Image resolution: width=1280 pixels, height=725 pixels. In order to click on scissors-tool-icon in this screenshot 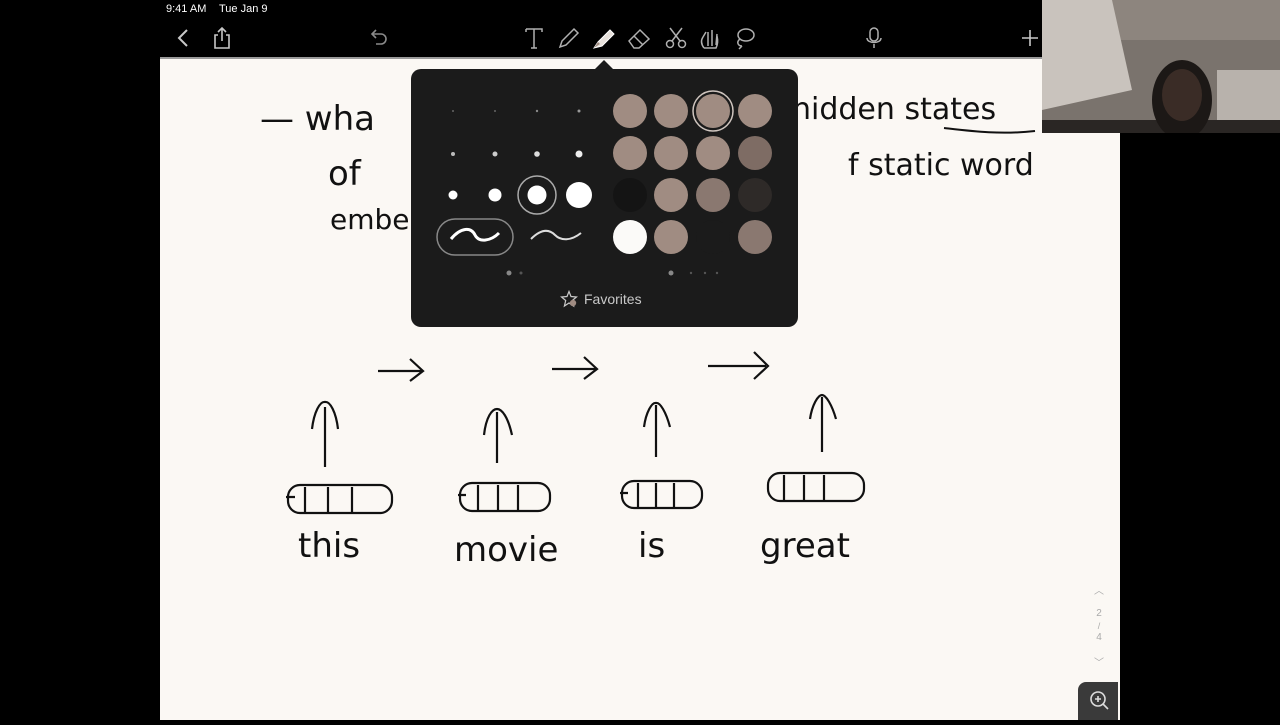, I will do `click(676, 38)`.